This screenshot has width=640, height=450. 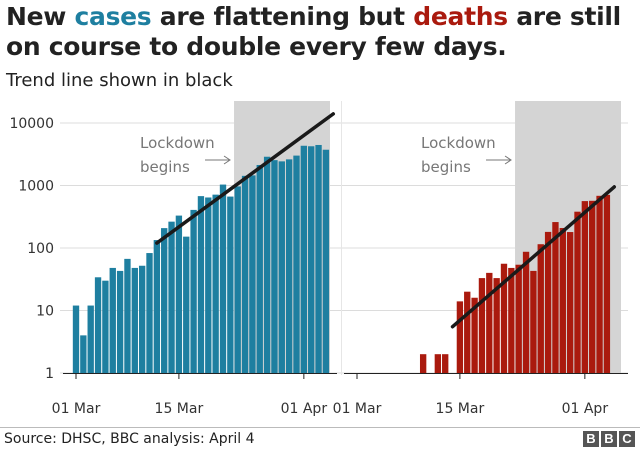 I want to click on title-text-1: New, so click(x=40, y=16).